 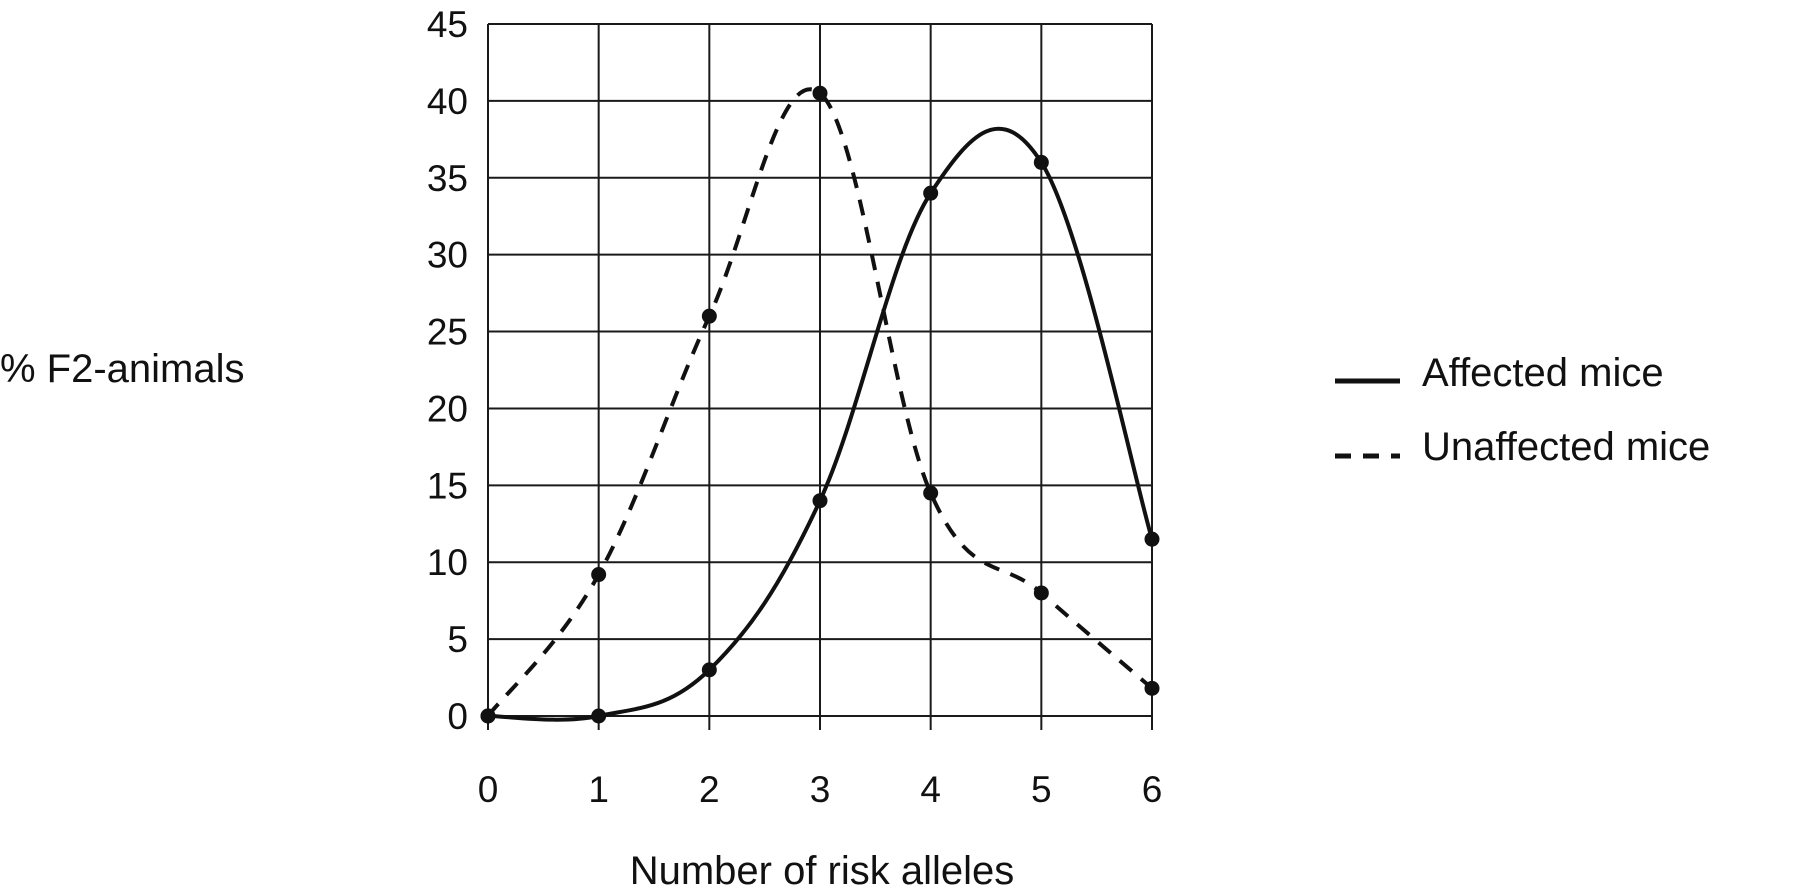 I want to click on legend: Affected mice Unaffected mice, so click(x=1522, y=410).